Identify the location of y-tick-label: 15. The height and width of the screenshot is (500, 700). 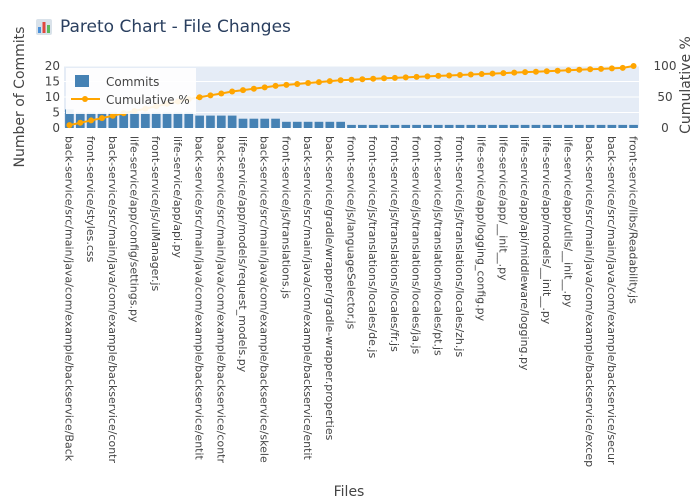
(52, 82).